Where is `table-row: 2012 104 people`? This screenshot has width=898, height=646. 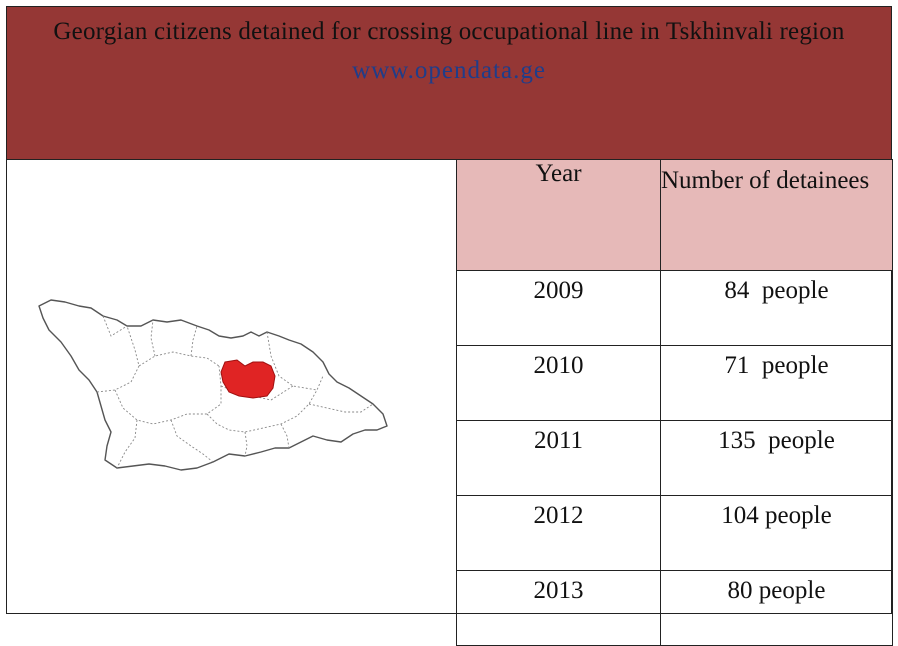
table-row: 2012 104 people is located at coordinates (674, 533).